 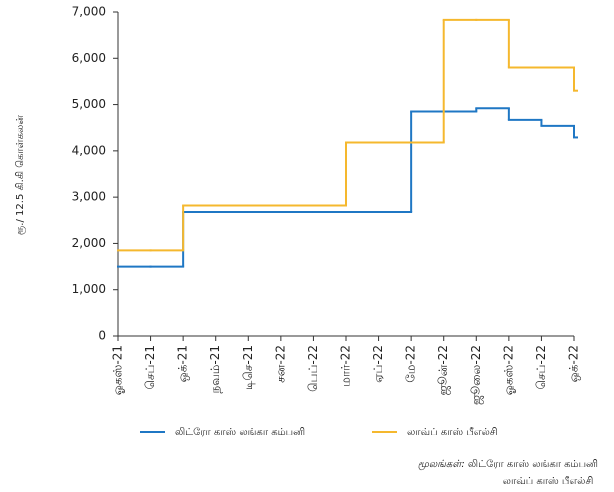 I want to click on y-tick-label: 3,000, so click(x=89, y=197).